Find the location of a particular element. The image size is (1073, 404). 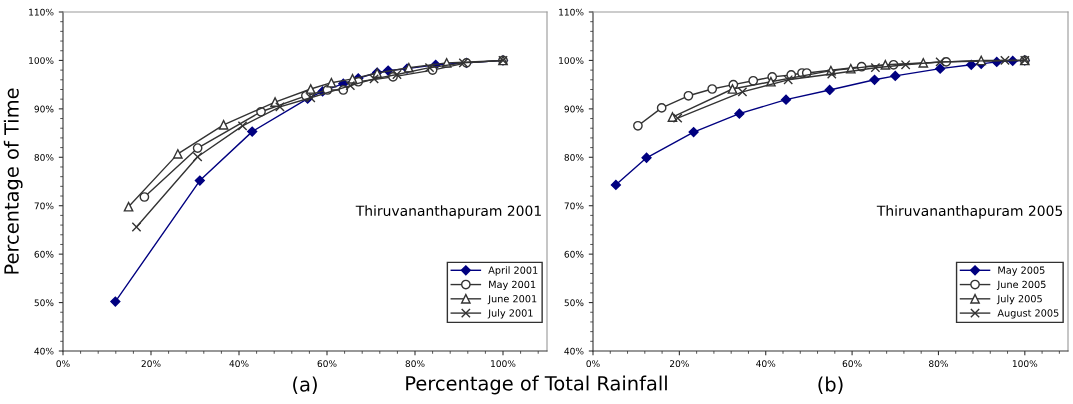

text: (a) is located at coordinates (305, 385).